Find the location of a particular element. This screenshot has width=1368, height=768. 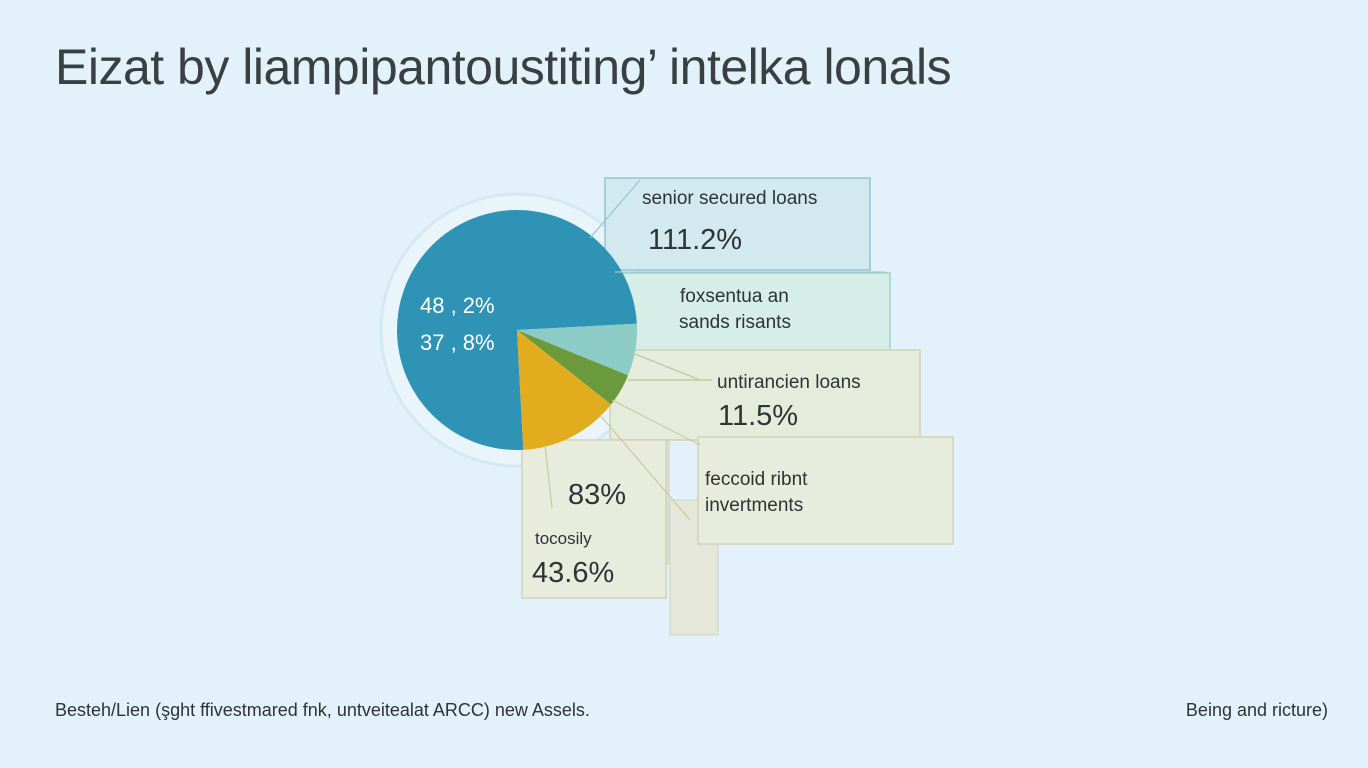

callout-label-feccoid-1: feccoid ribnt is located at coordinates (756, 479).